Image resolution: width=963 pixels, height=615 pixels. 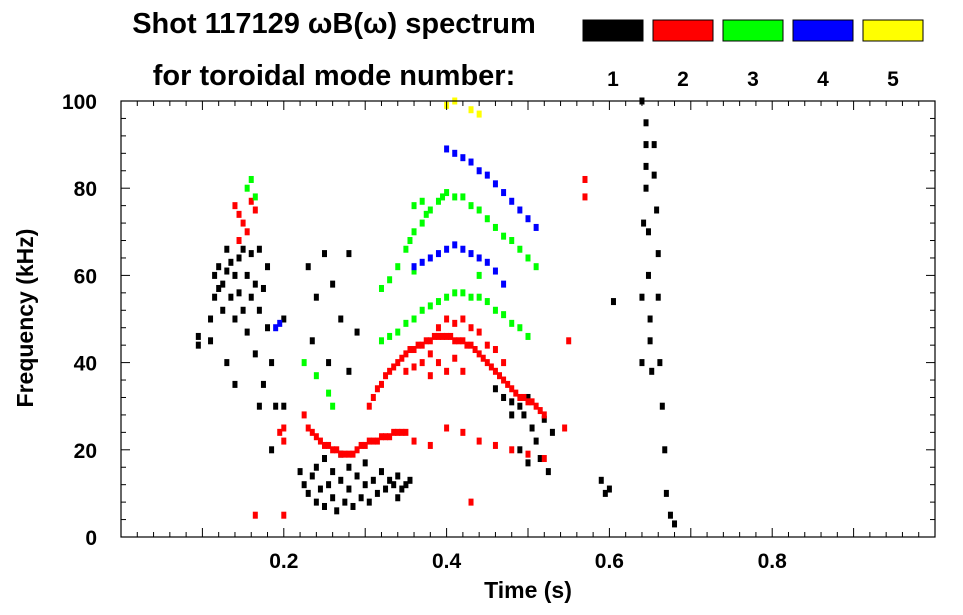 What do you see at coordinates (823, 79) in the screenshot?
I see `legend-label-4: 4` at bounding box center [823, 79].